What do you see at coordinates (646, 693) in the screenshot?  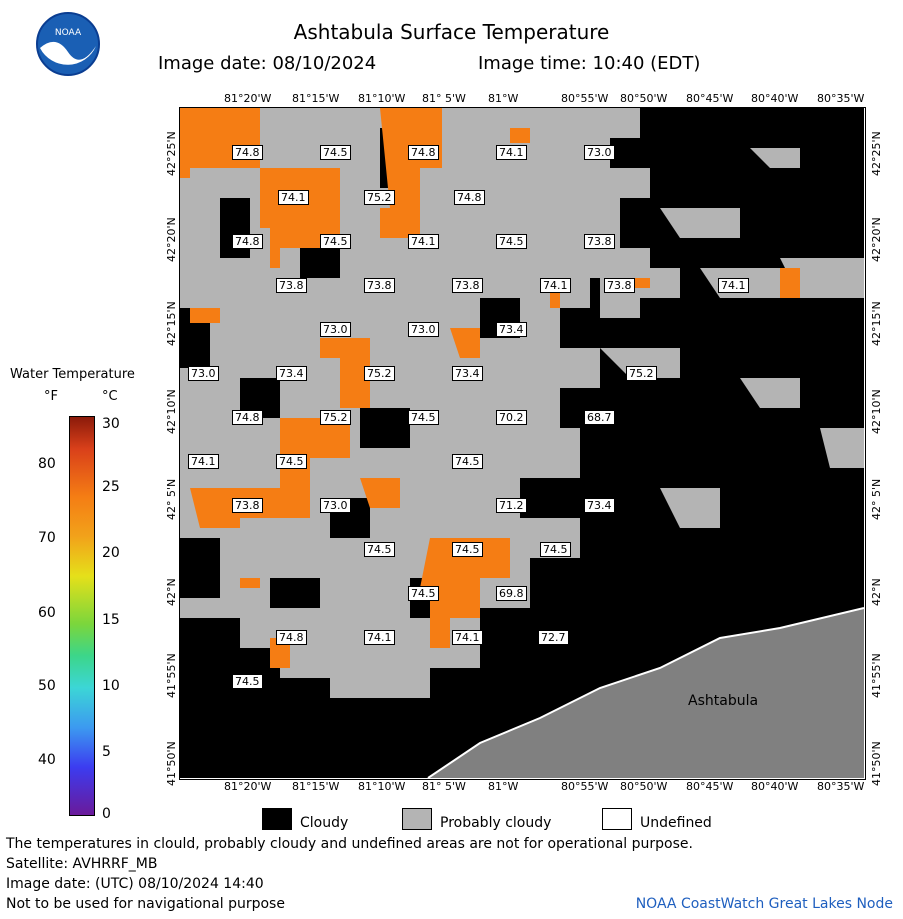 I see `land-area` at bounding box center [646, 693].